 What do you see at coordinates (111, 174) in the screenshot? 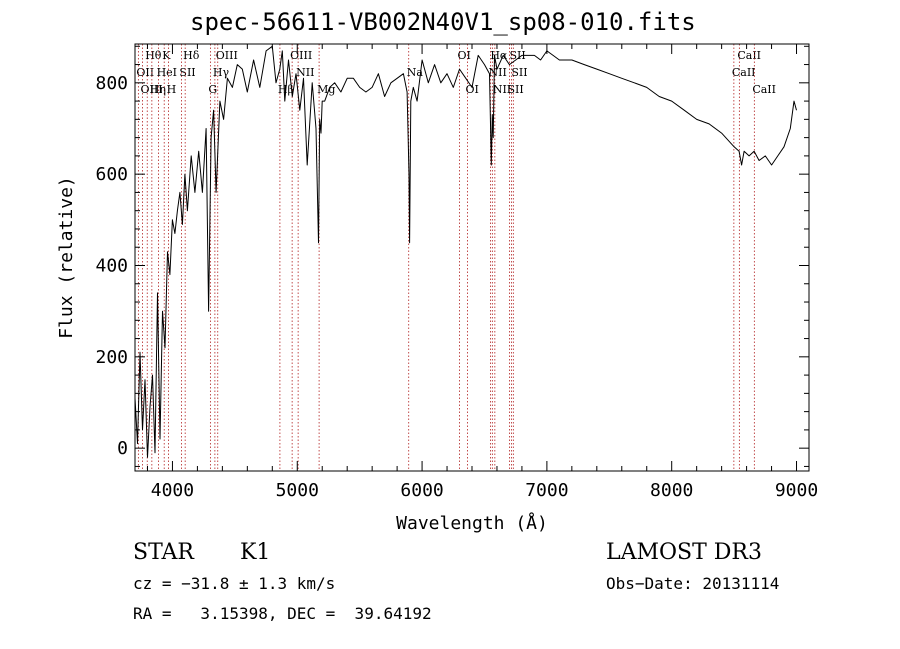
I see `y-tick-label: 600` at bounding box center [111, 174].